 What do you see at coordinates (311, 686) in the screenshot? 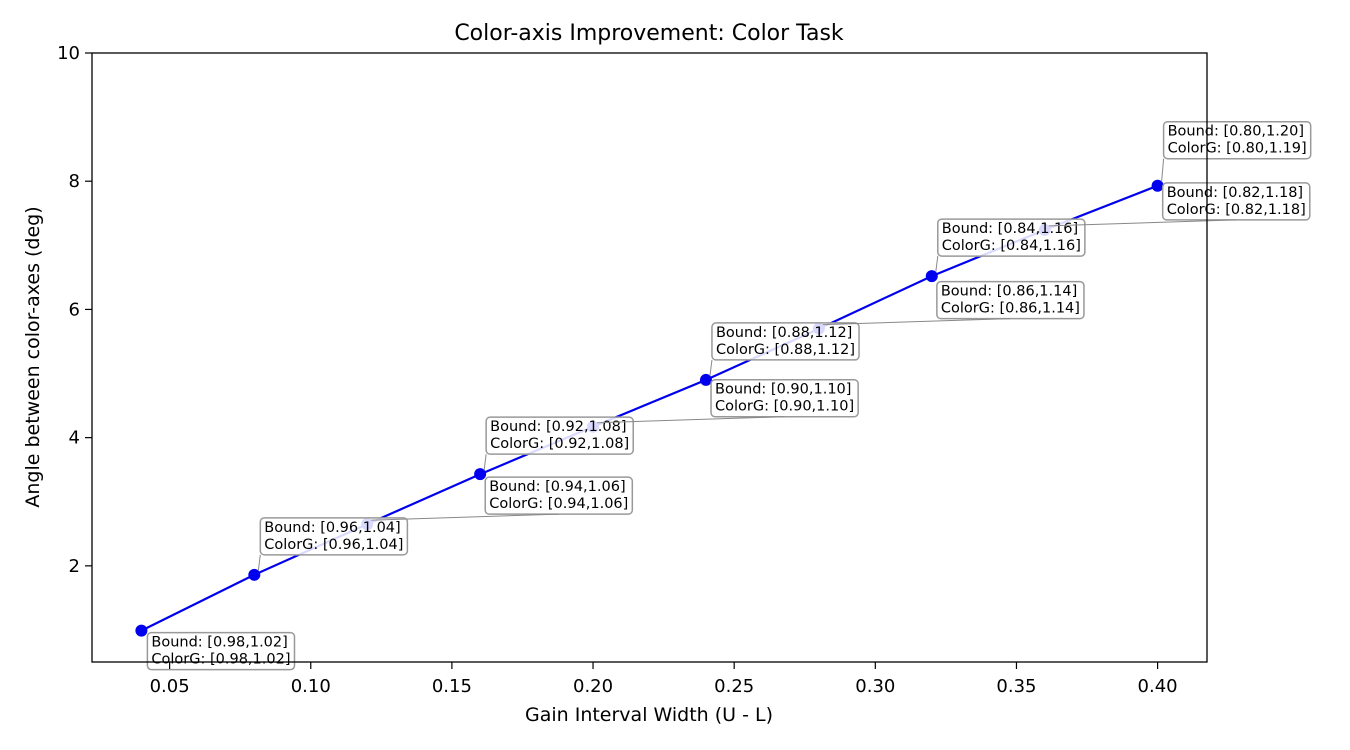
I see `x-tick-label: 0.10` at bounding box center [311, 686].